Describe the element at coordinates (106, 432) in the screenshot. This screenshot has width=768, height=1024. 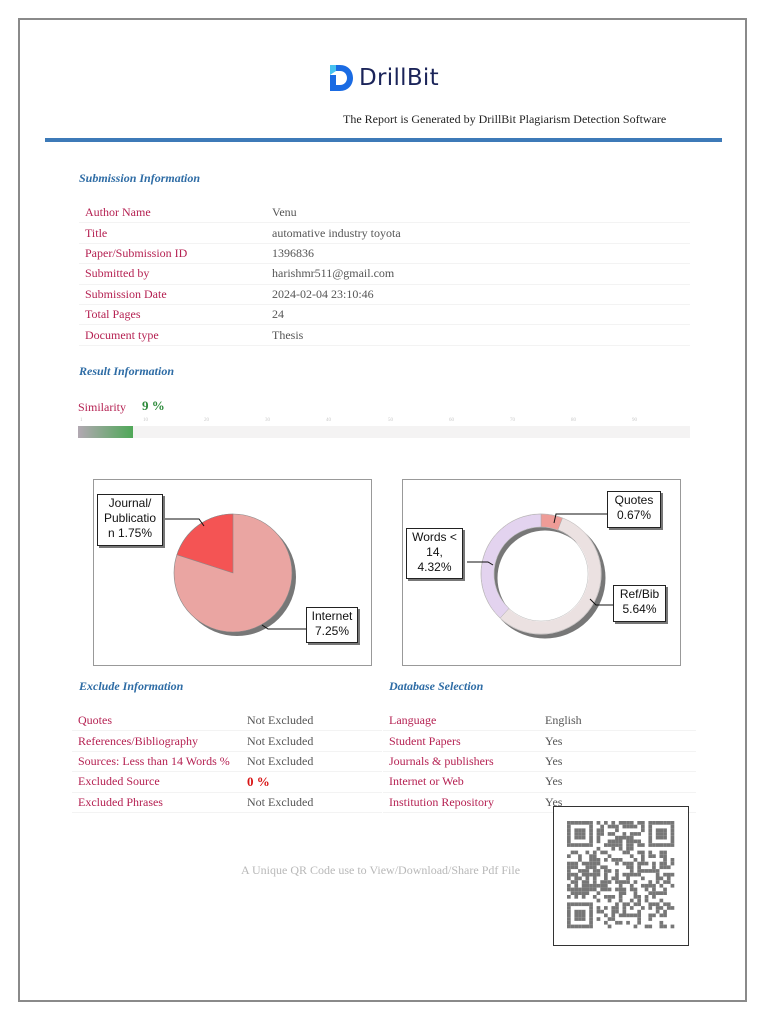
I see `similarity-bar-fill` at that location.